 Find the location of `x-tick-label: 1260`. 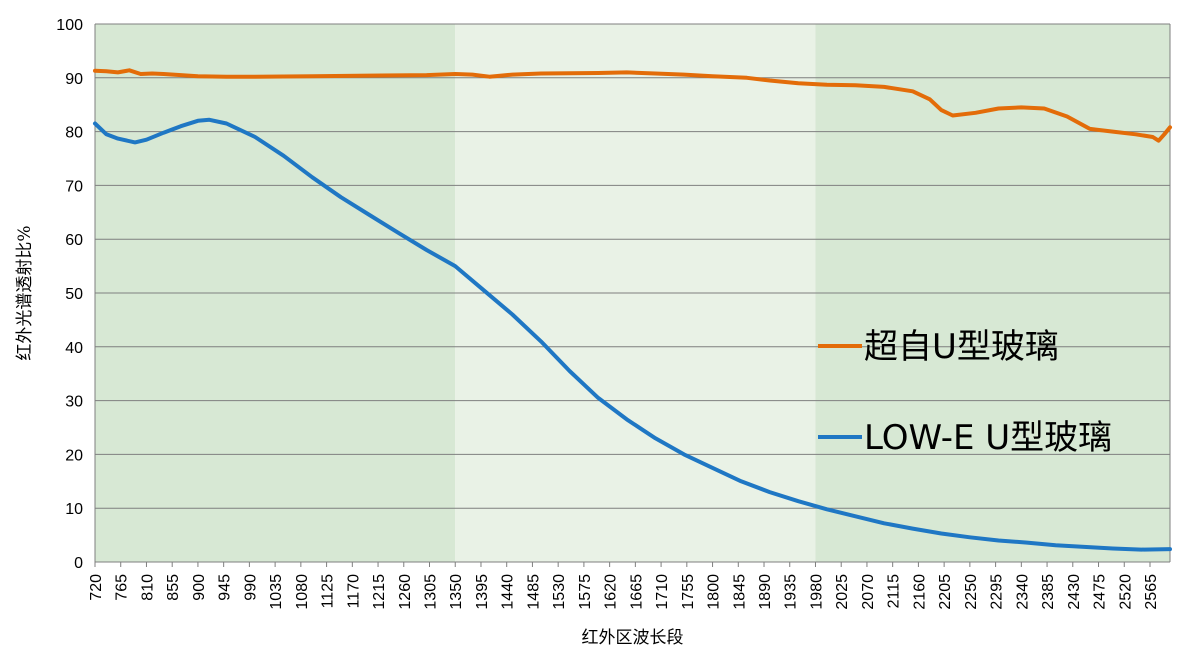

x-tick-label: 1260 is located at coordinates (405, 592).